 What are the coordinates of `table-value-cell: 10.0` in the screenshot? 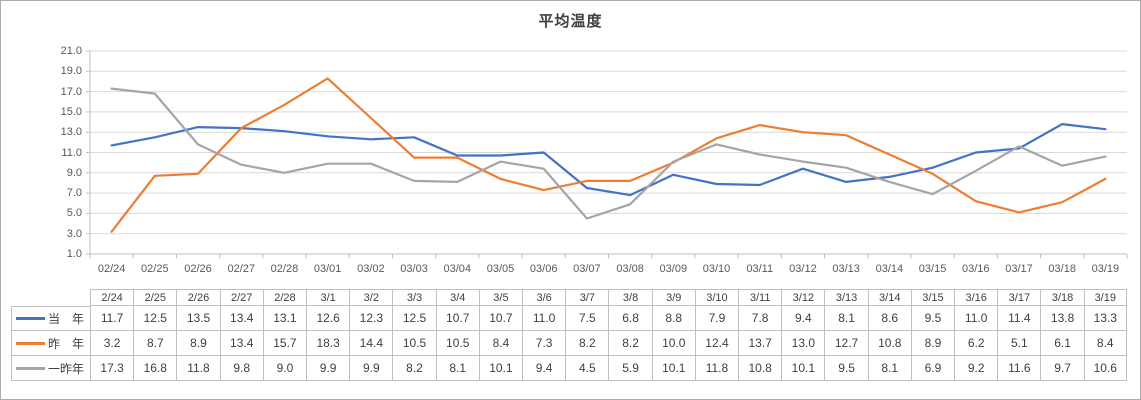 It's located at (673, 343).